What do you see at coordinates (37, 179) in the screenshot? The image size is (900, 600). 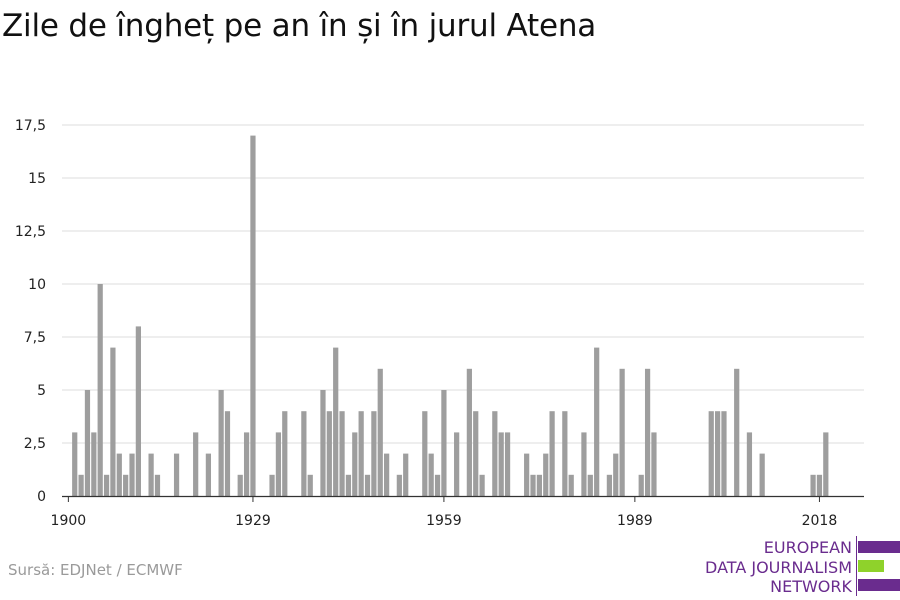 I see `y-tick-label: 15` at bounding box center [37, 179].